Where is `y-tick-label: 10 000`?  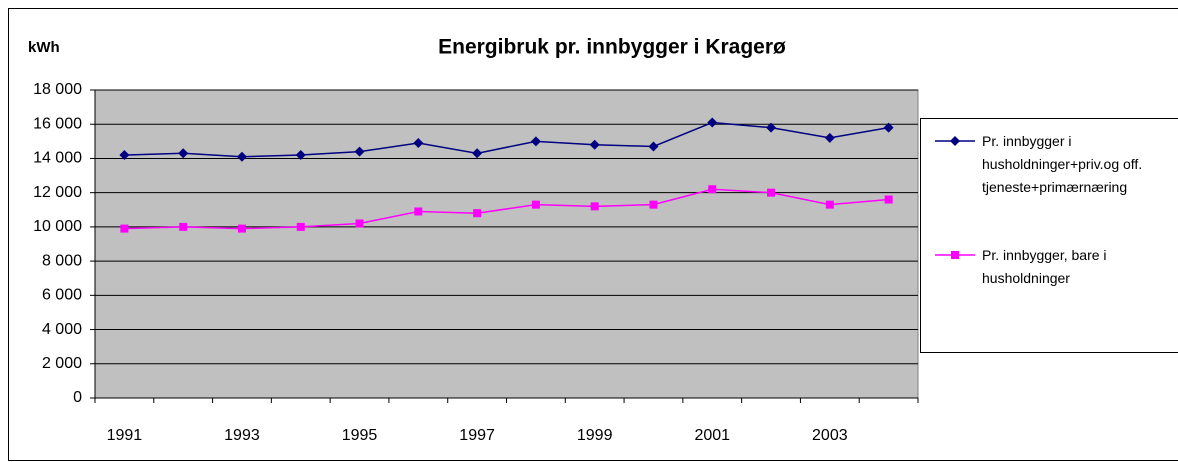 y-tick-label: 10 000 is located at coordinates (57, 226).